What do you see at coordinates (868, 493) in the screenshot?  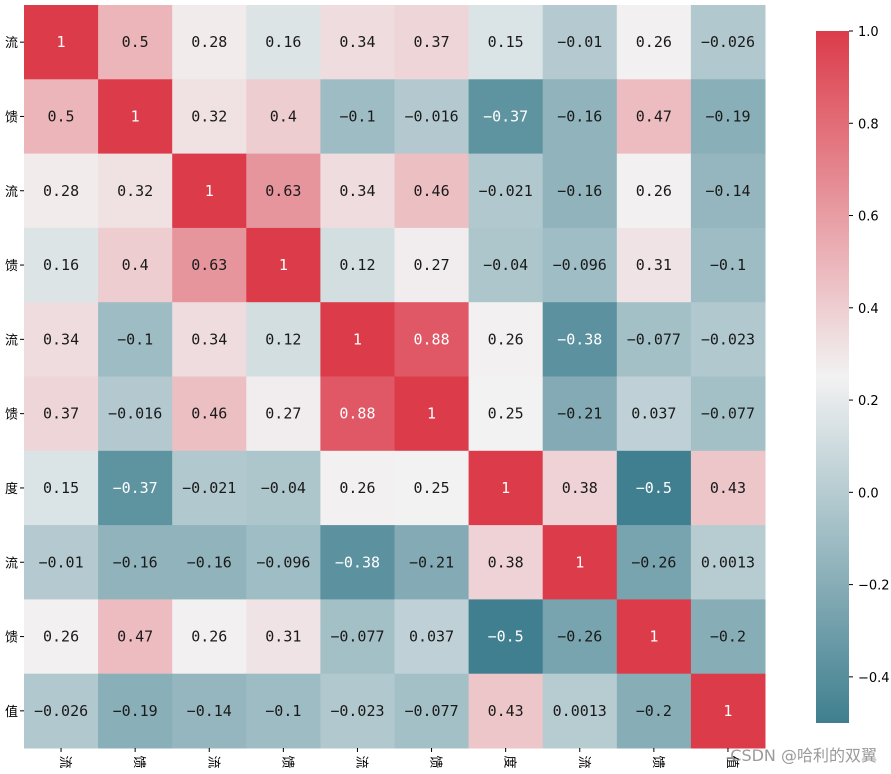 I see `colorbar-tick-label: 0.0` at bounding box center [868, 493].